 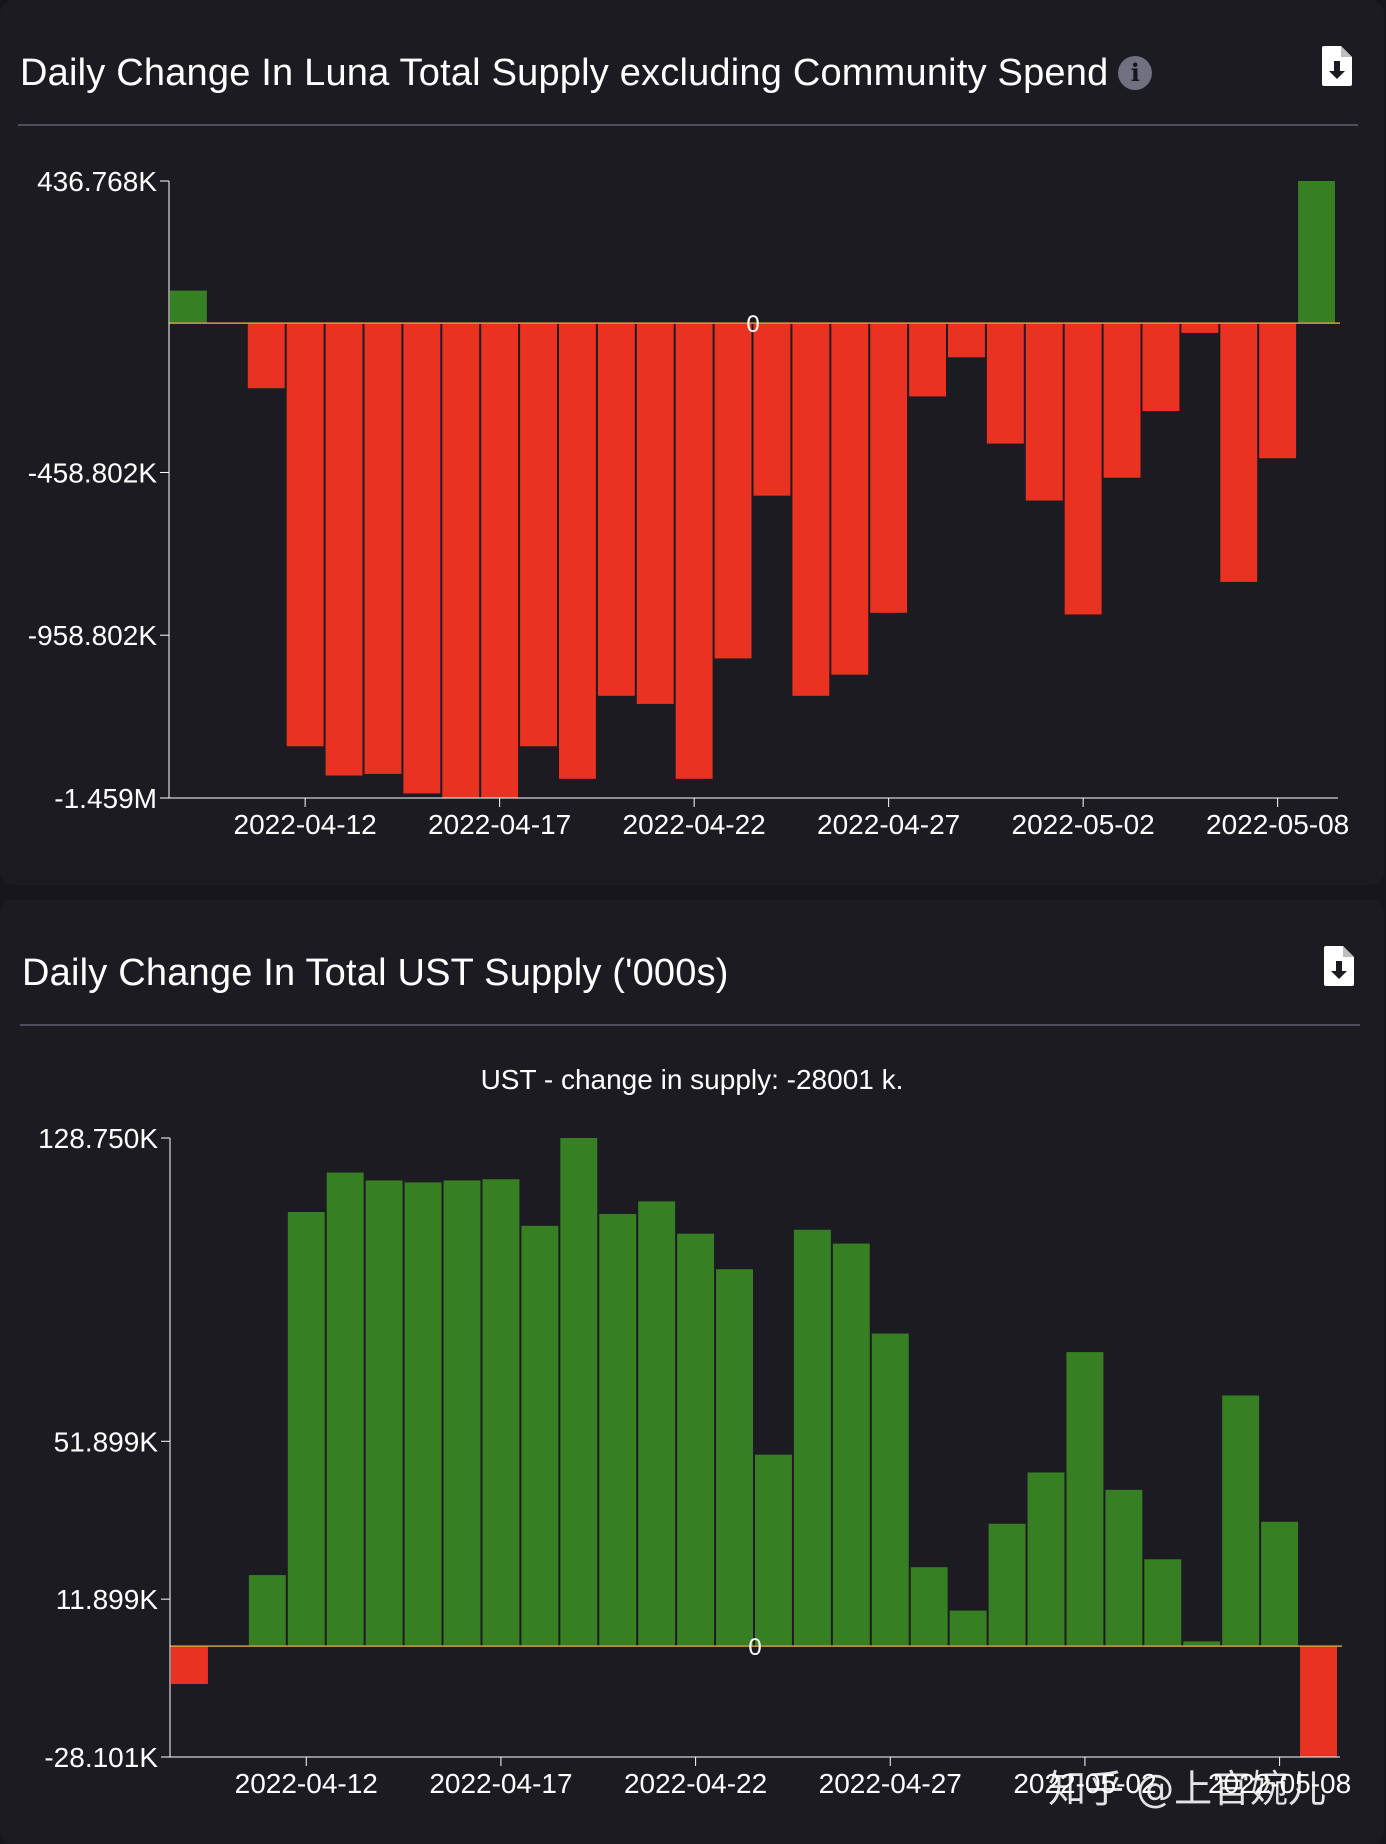 I want to click on luna-zero-label: 0, so click(x=752, y=324).